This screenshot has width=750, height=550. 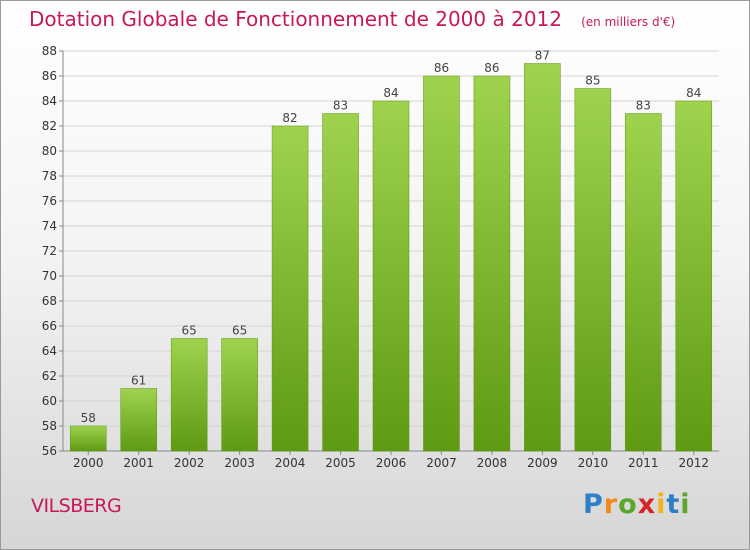 I want to click on x-tick-label-2010: 2010, so click(x=593, y=463).